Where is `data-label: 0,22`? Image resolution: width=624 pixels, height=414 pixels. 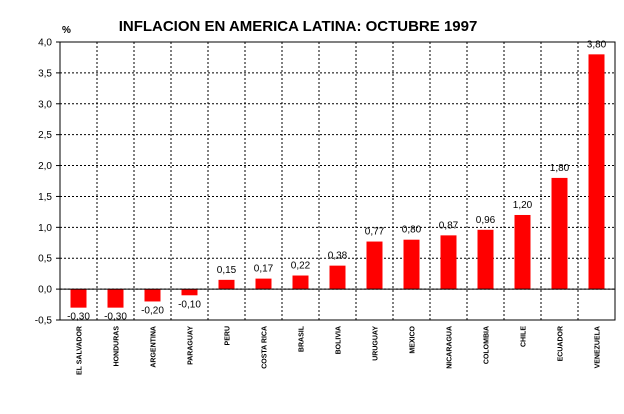 data-label: 0,22 is located at coordinates (301, 266).